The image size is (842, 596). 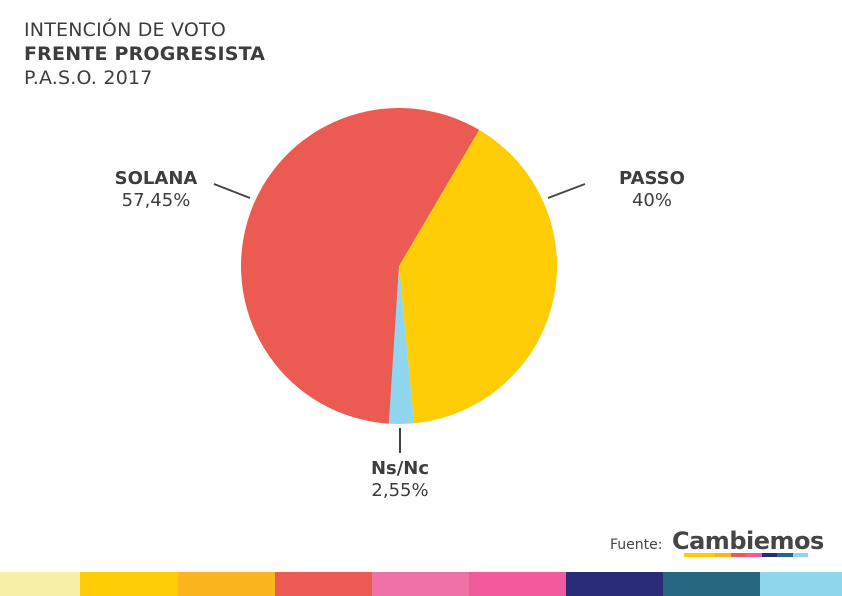 I want to click on bottom-color-bar, so click(x=421, y=584).